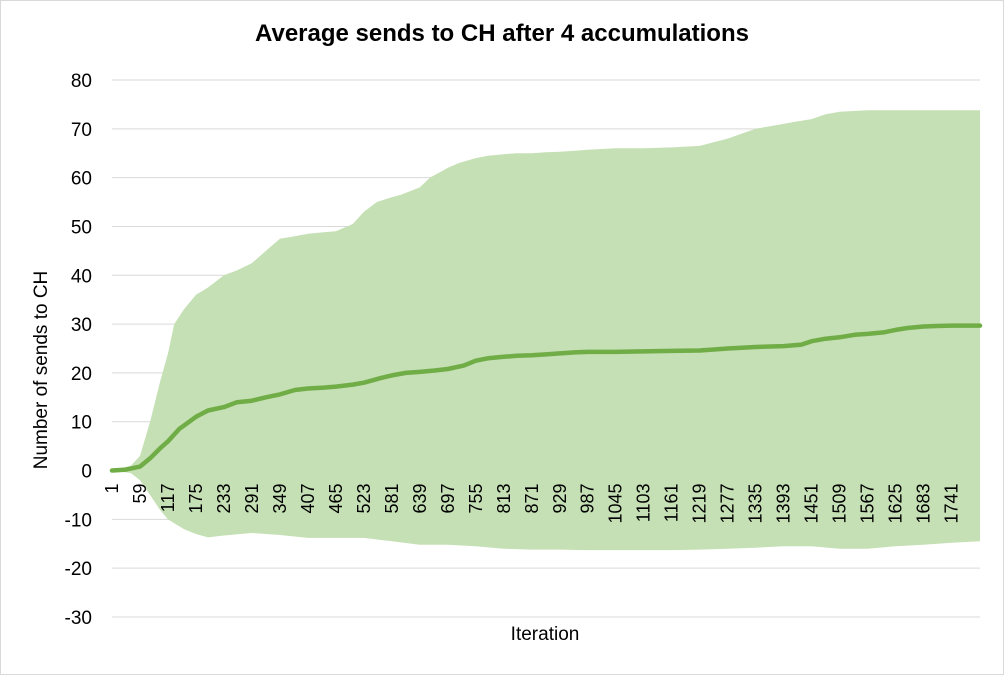  What do you see at coordinates (532, 499) in the screenshot?
I see `x-tick-label: 871` at bounding box center [532, 499].